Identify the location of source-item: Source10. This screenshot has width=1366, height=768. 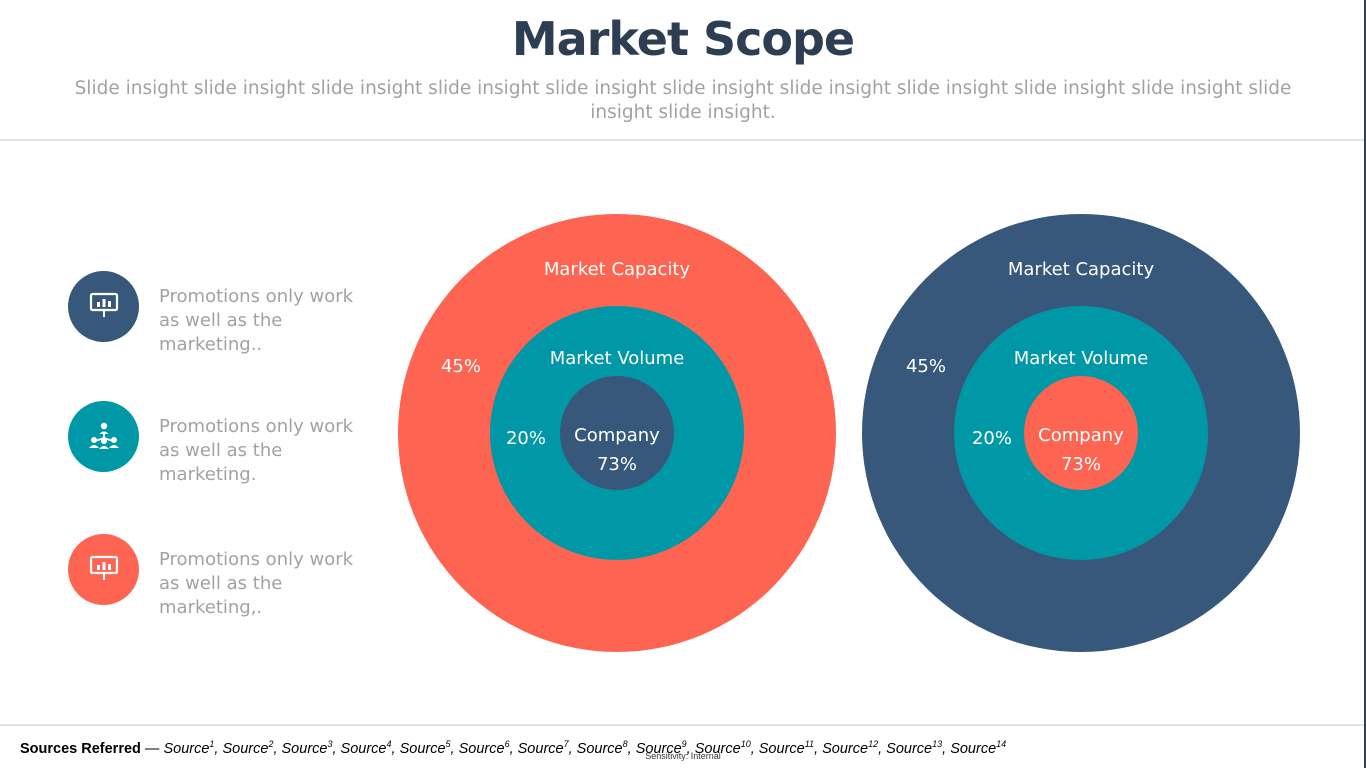
(722, 748).